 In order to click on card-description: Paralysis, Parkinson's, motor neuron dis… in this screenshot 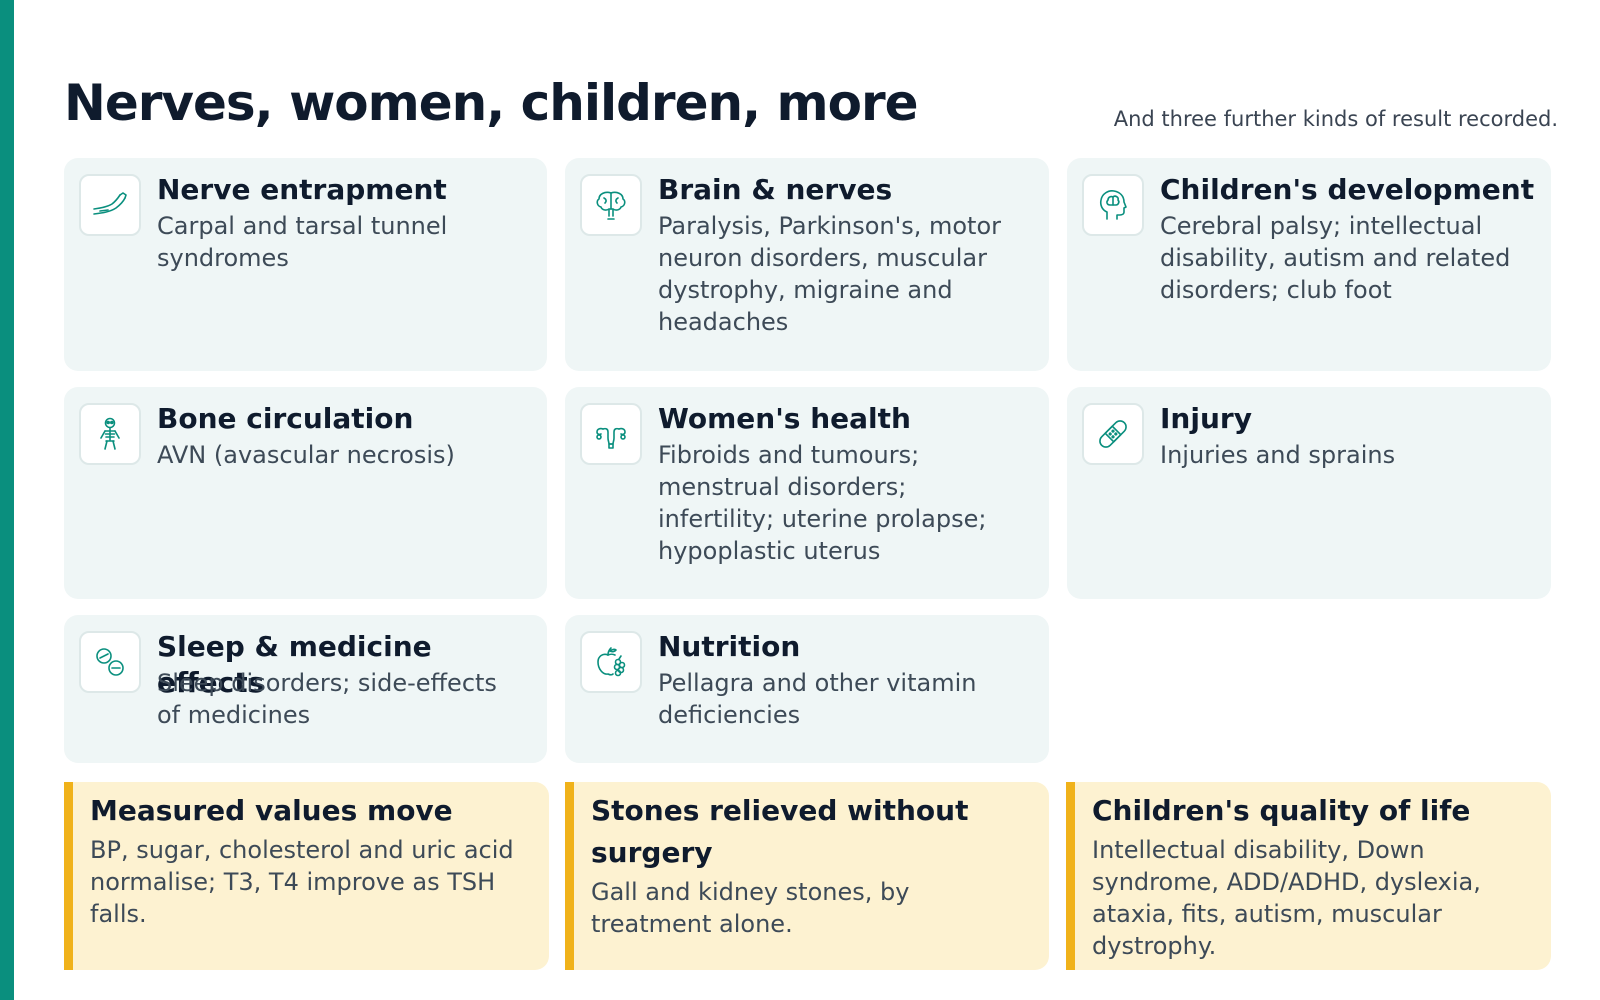, I will do `click(830, 274)`.